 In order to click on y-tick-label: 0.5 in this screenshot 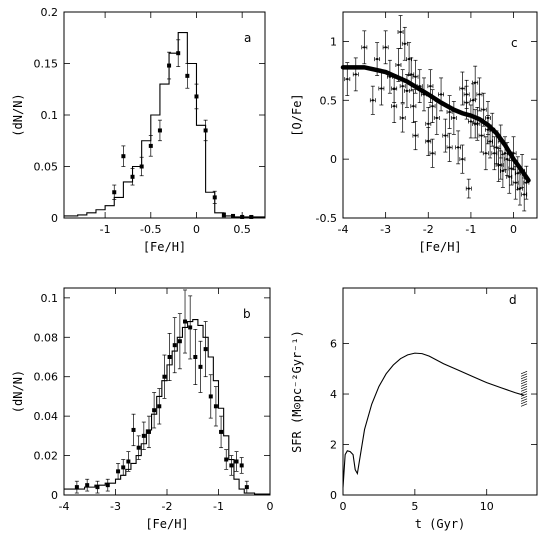, I will do `click(329, 100)`.